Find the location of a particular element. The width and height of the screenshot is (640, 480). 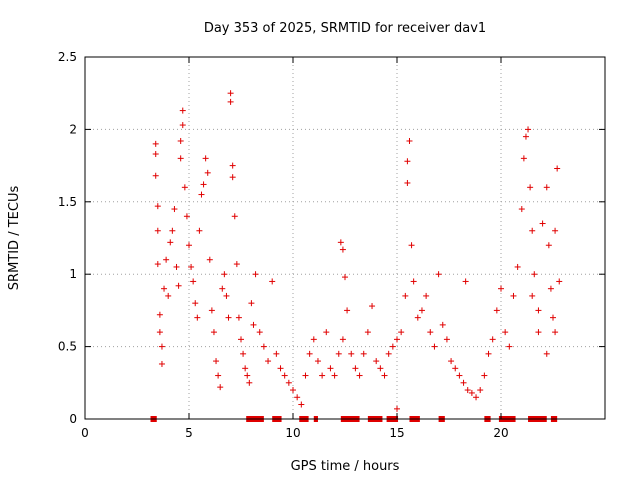

y-tick-label: 2 is located at coordinates (73, 129).